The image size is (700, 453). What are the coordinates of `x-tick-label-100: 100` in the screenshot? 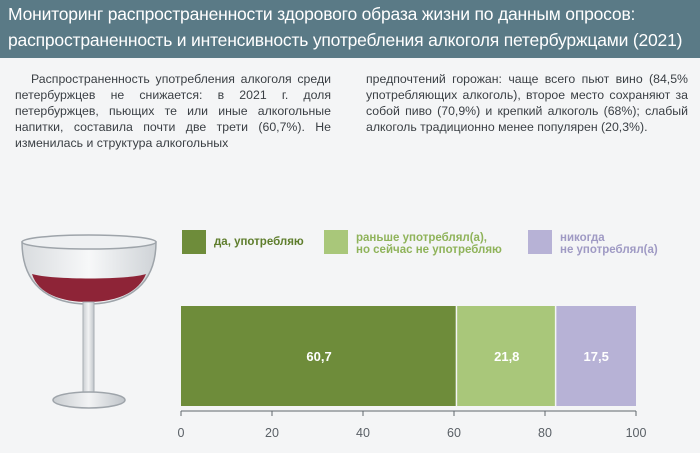 It's located at (636, 433).